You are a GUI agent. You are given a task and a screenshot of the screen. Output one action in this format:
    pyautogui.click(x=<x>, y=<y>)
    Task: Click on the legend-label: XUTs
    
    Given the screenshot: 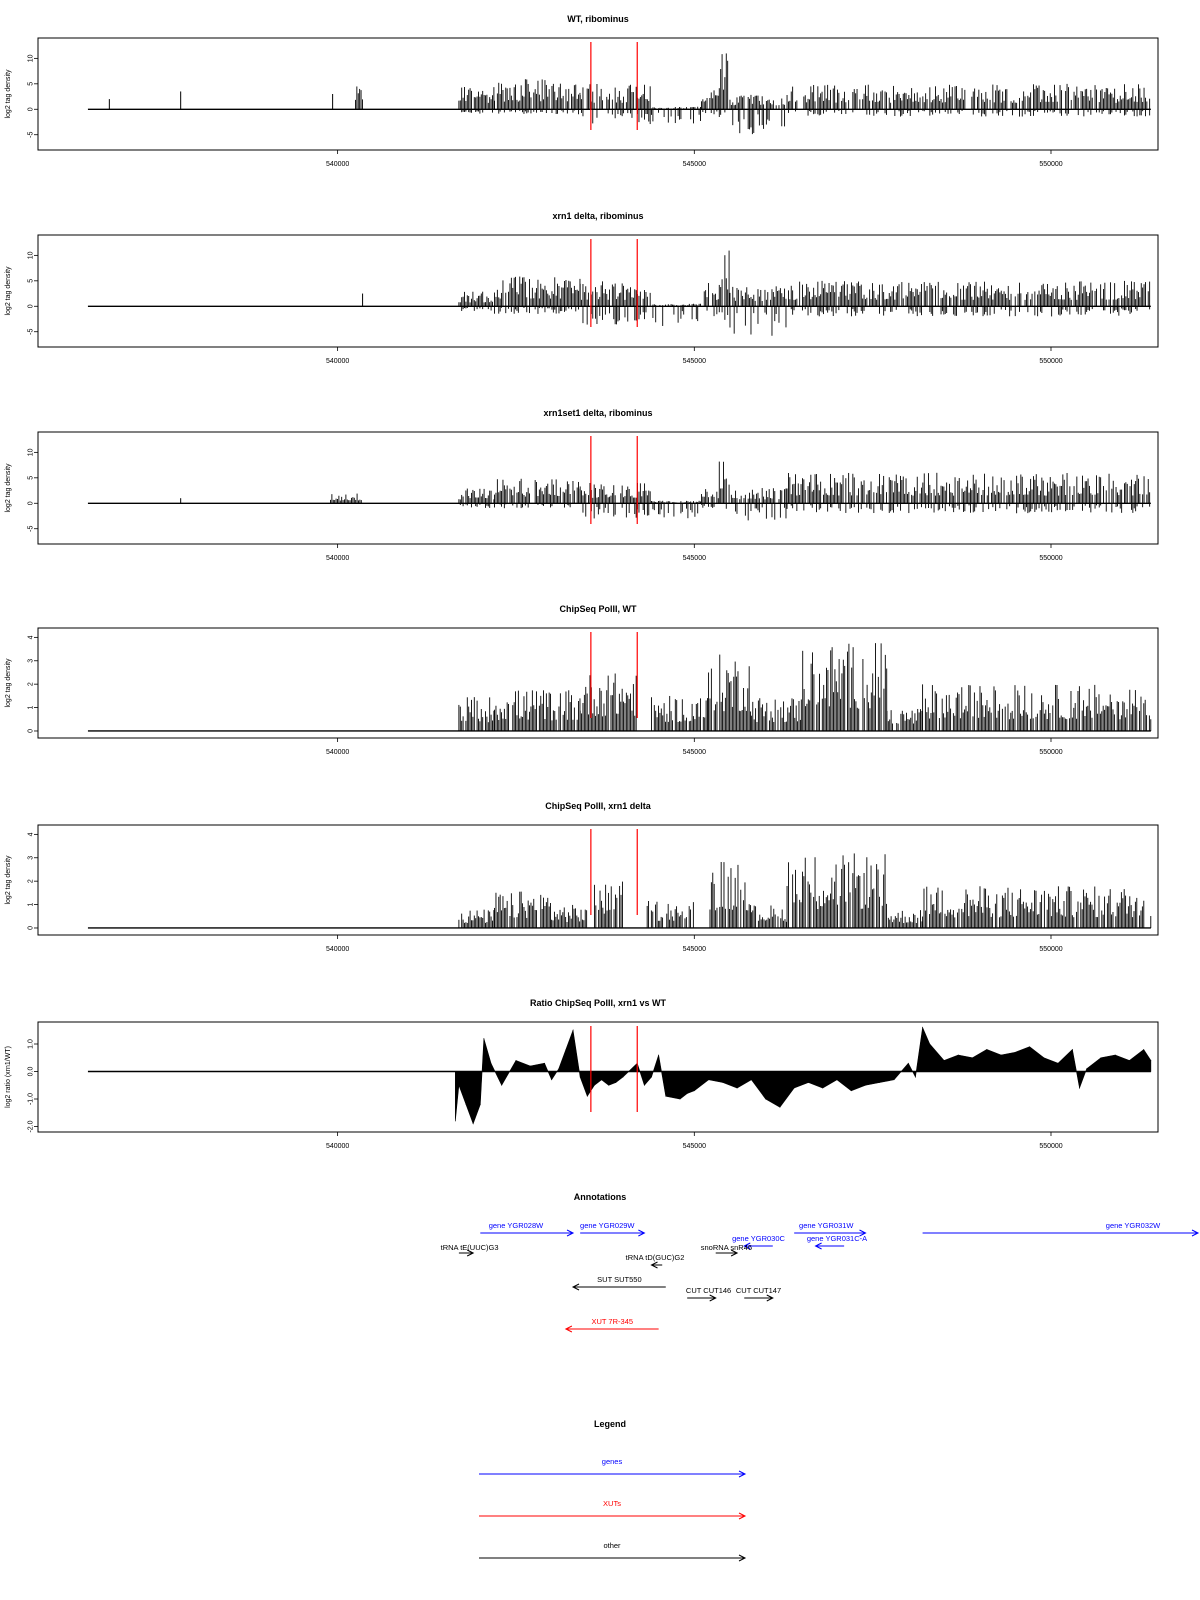 What is the action you would take?
    pyautogui.click(x=612, y=1503)
    